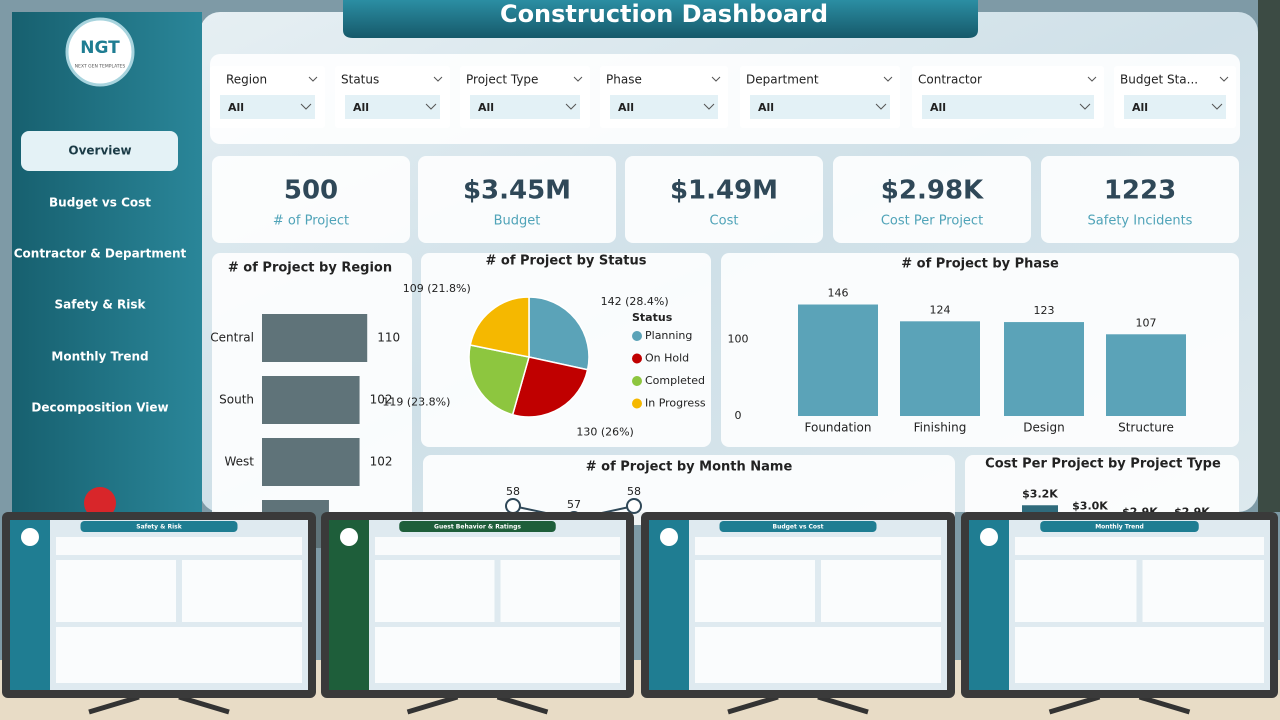 The width and height of the screenshot is (1280, 720). What do you see at coordinates (624, 80) in the screenshot?
I see `filter-label: Phase` at bounding box center [624, 80].